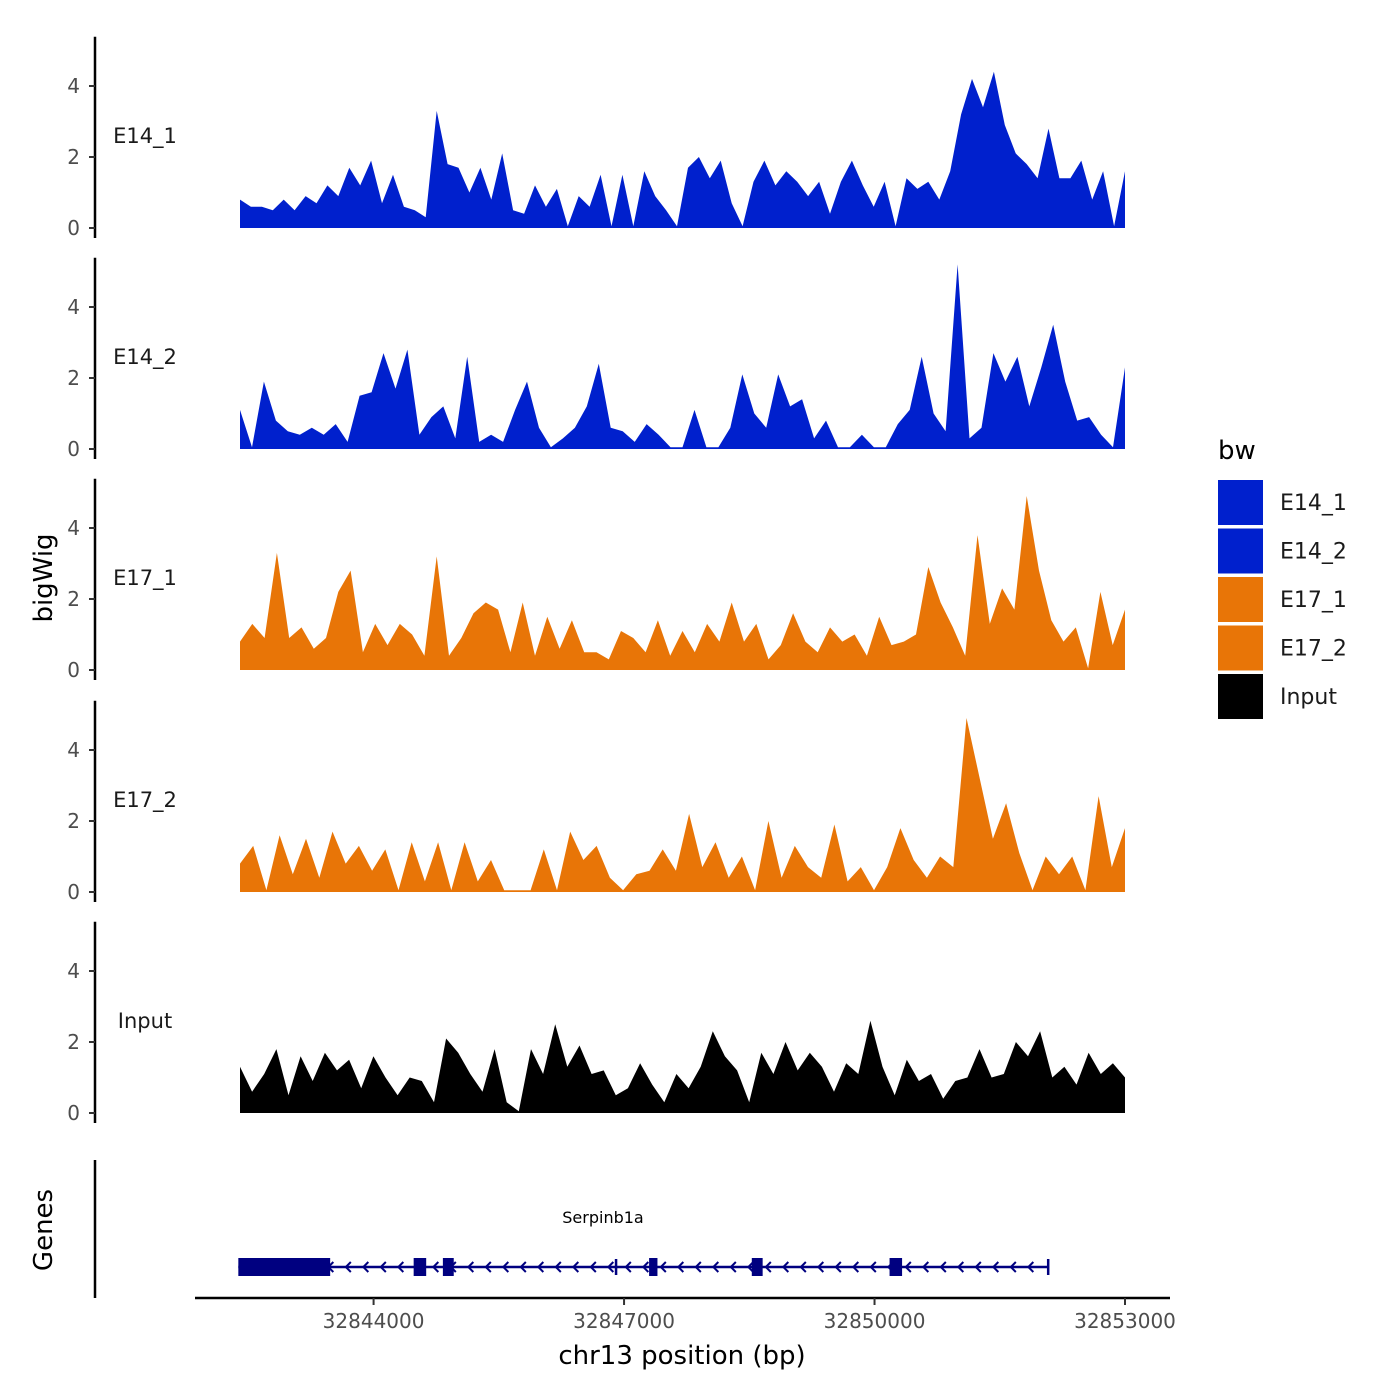 This screenshot has height=1400, width=1400. What do you see at coordinates (145, 357) in the screenshot?
I see `track-label: E14_2` at bounding box center [145, 357].